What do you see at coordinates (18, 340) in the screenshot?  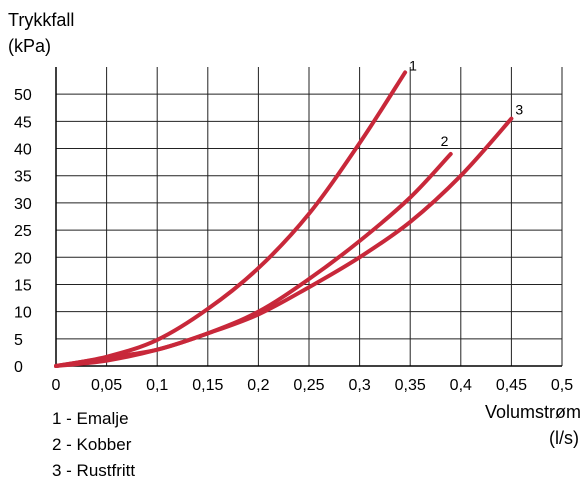 I see `y-tick-label: 5` at bounding box center [18, 340].